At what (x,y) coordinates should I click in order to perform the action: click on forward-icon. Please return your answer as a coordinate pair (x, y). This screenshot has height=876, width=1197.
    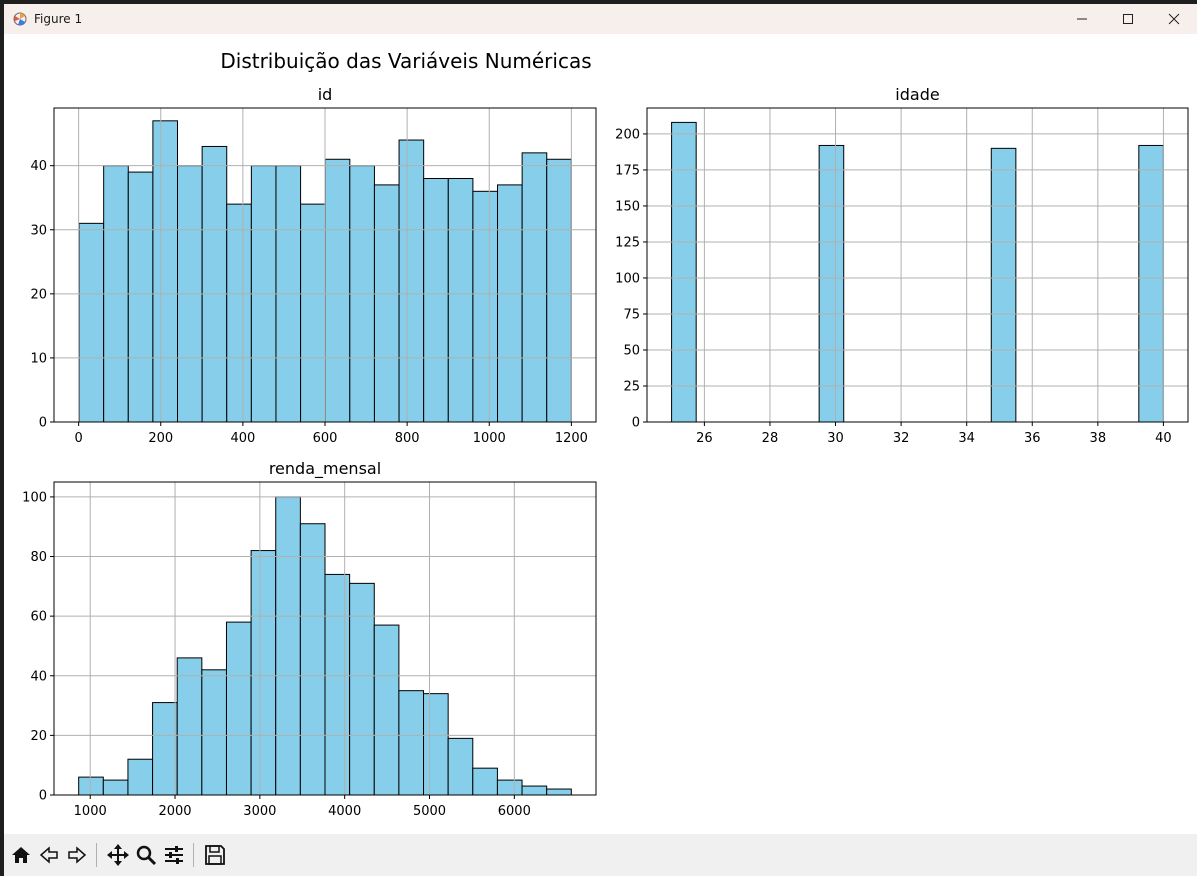
    Looking at the image, I should click on (77, 855).